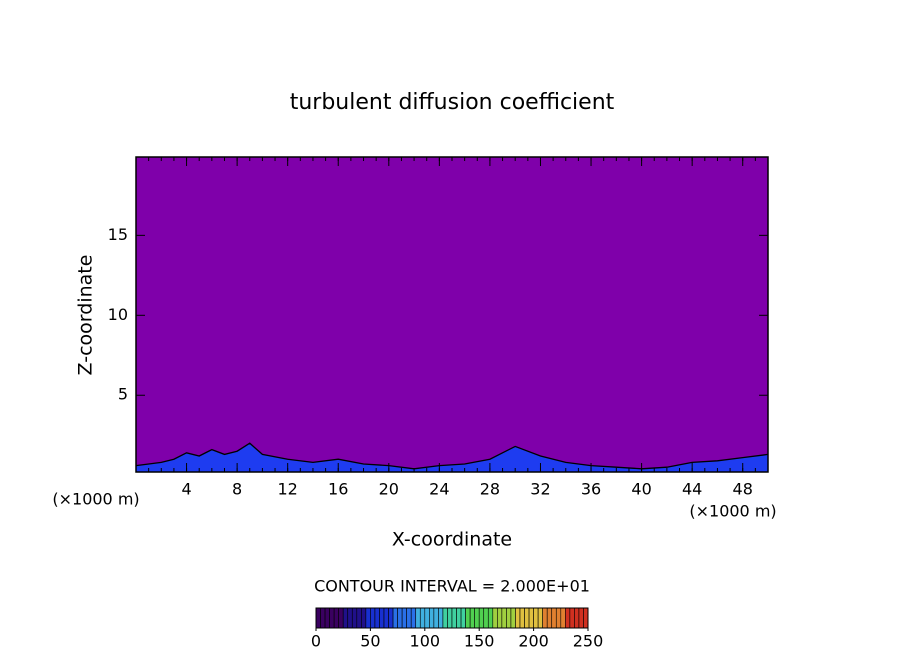  I want to click on y-tick-label: 10, so click(118, 314).